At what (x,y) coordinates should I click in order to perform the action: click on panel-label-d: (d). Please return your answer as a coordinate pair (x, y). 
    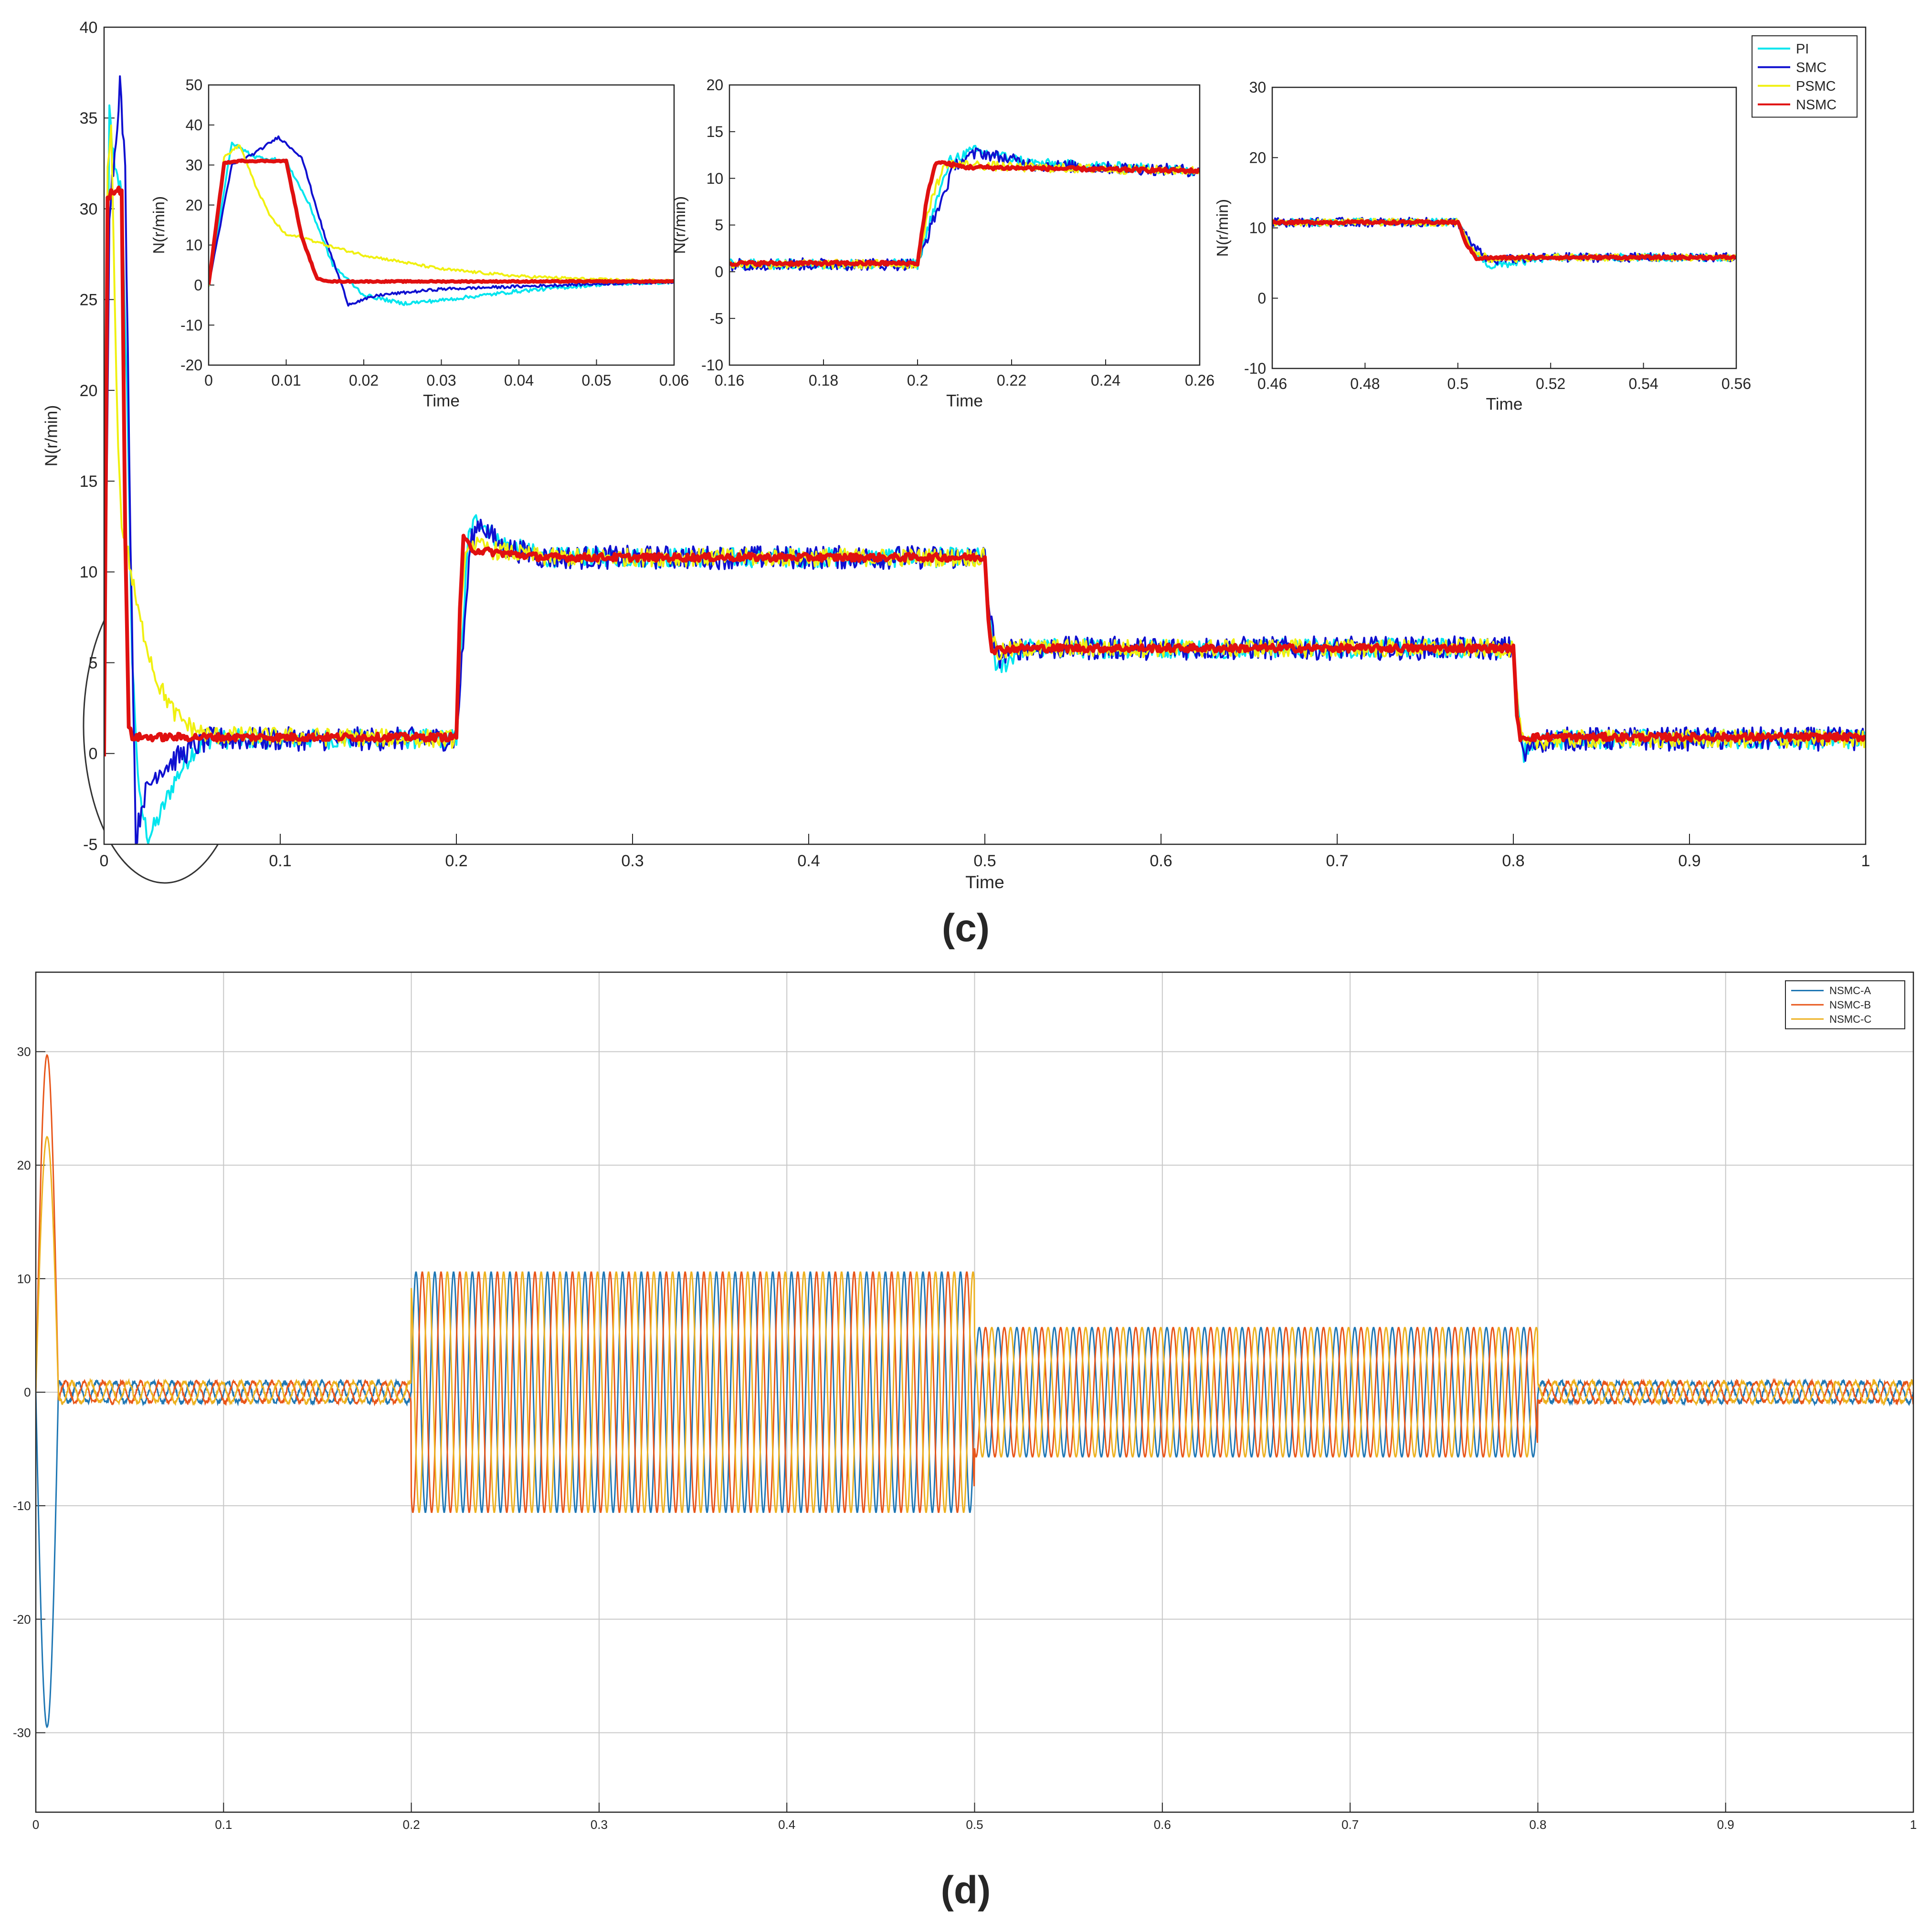
    Looking at the image, I should click on (966, 1890).